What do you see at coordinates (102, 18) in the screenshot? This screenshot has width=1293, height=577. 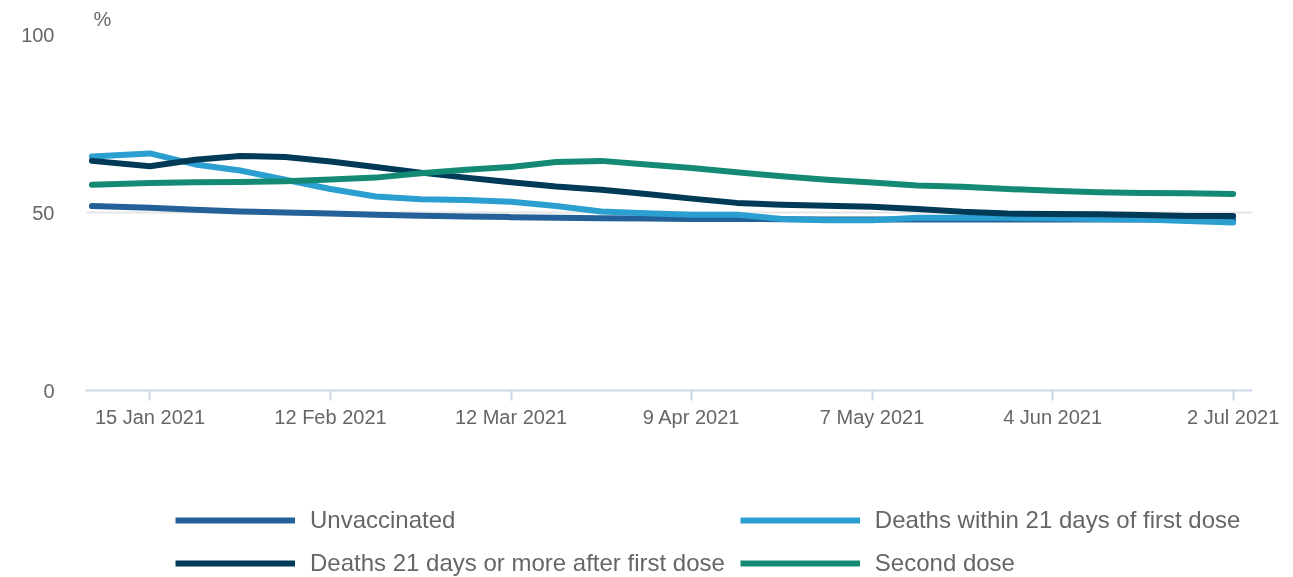 I see `y-axis-title: %` at bounding box center [102, 18].